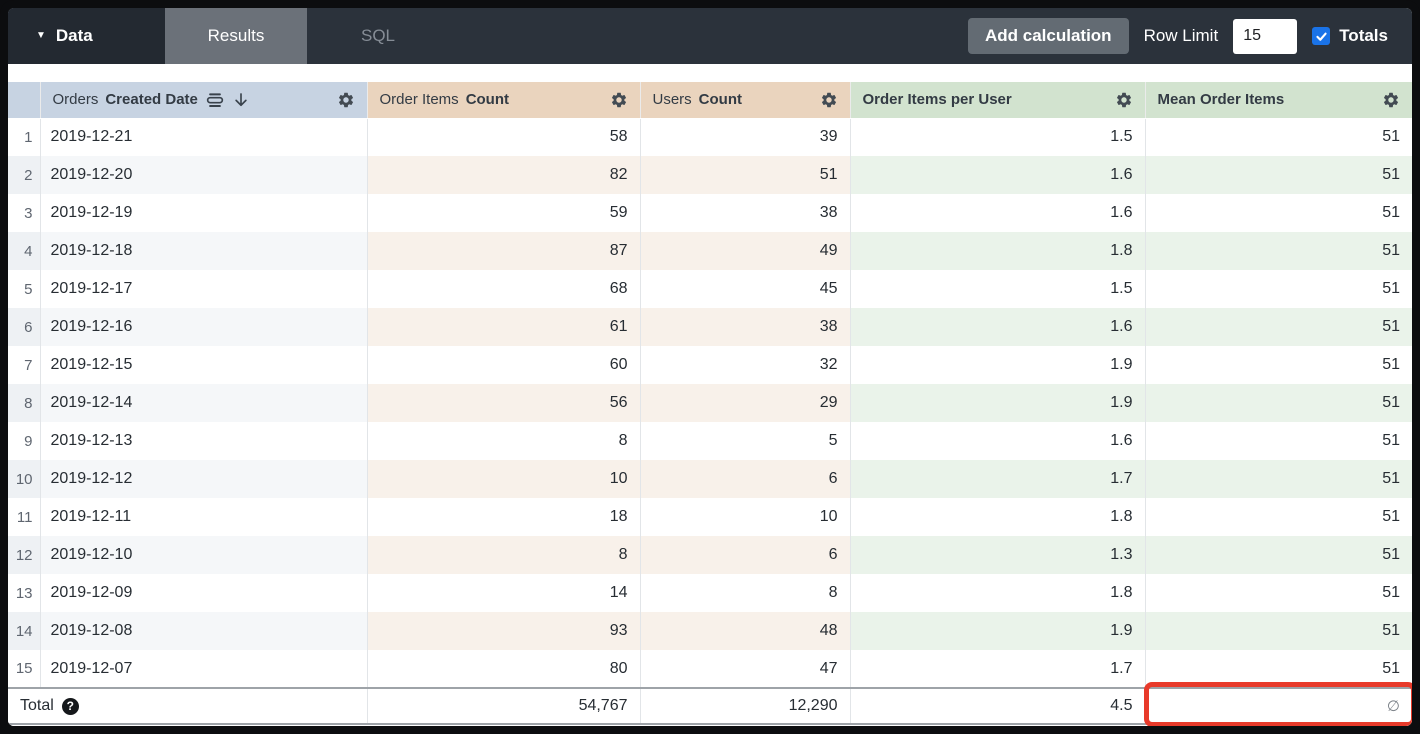  I want to click on cell-order-items-count: 80, so click(504, 669).